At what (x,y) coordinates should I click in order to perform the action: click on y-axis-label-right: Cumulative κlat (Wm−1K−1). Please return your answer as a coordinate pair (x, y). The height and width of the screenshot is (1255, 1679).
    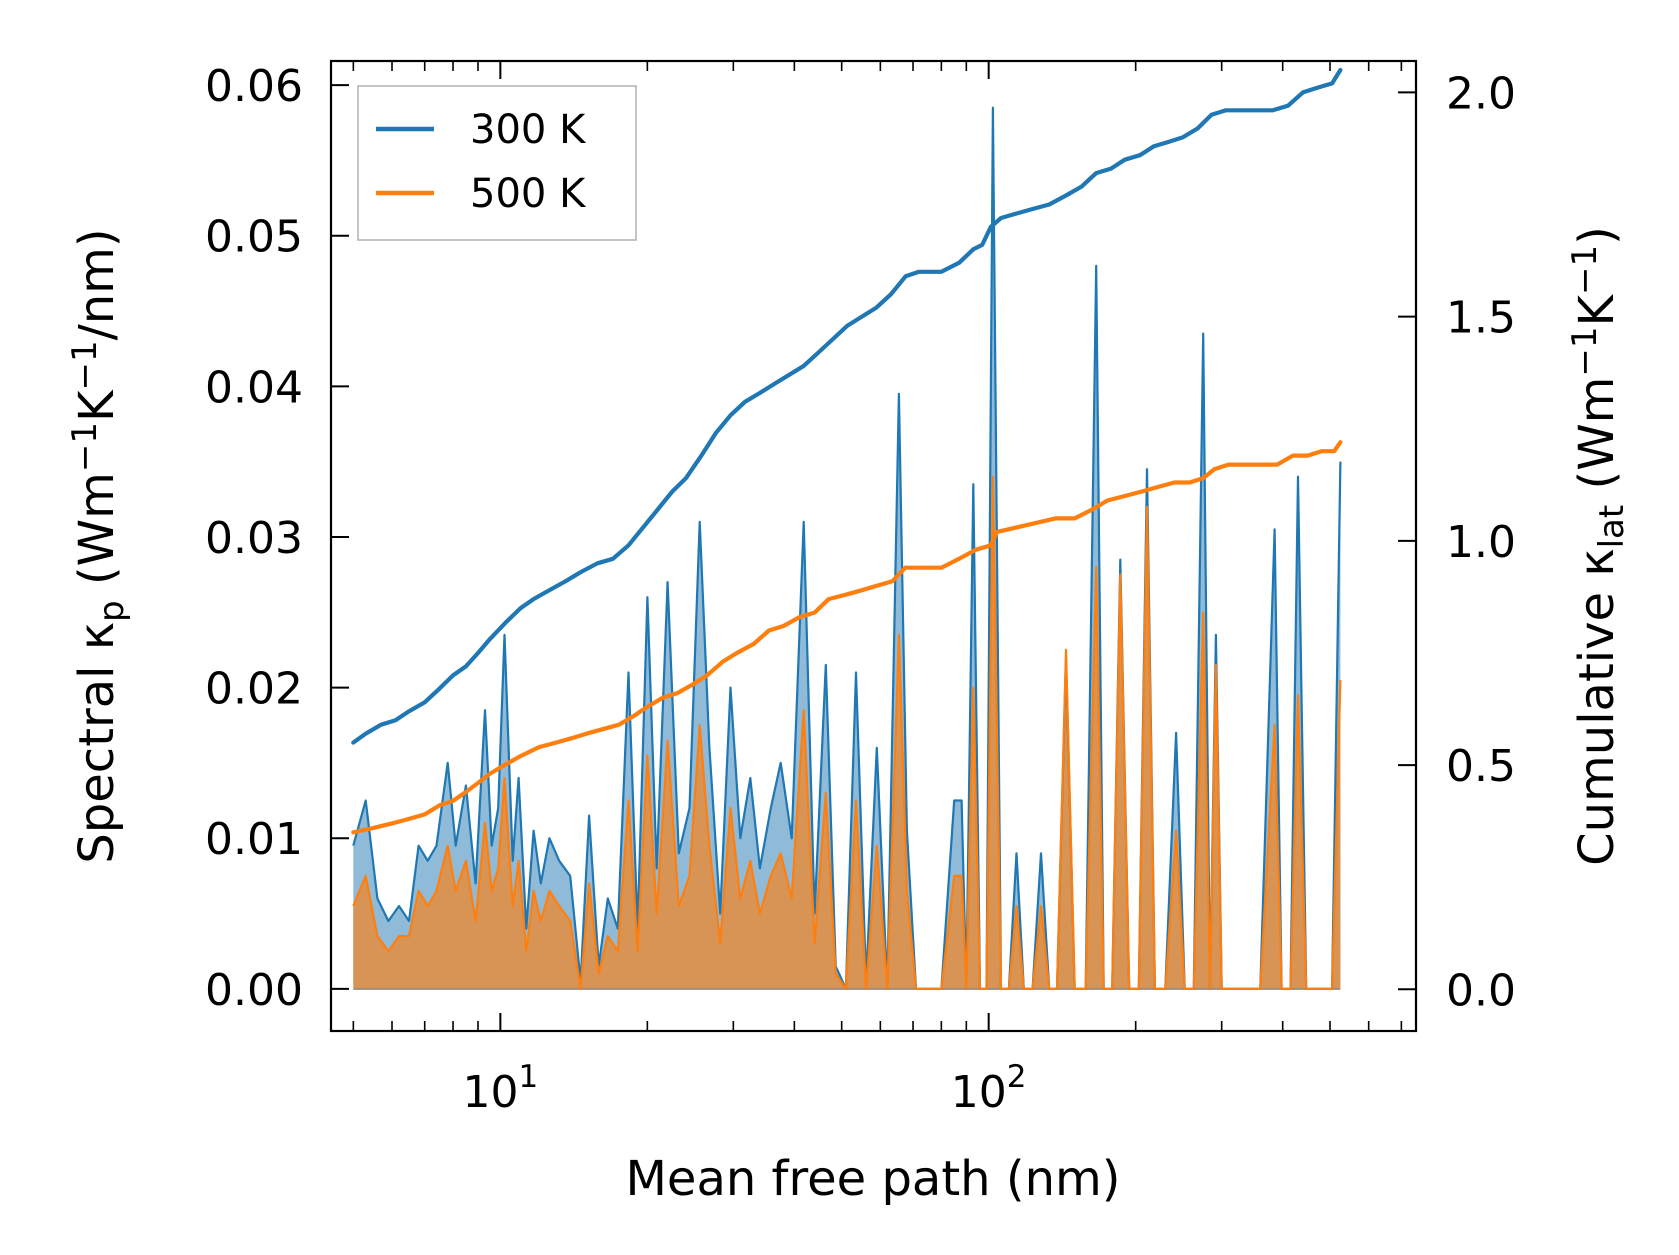
    Looking at the image, I should click on (1598, 546).